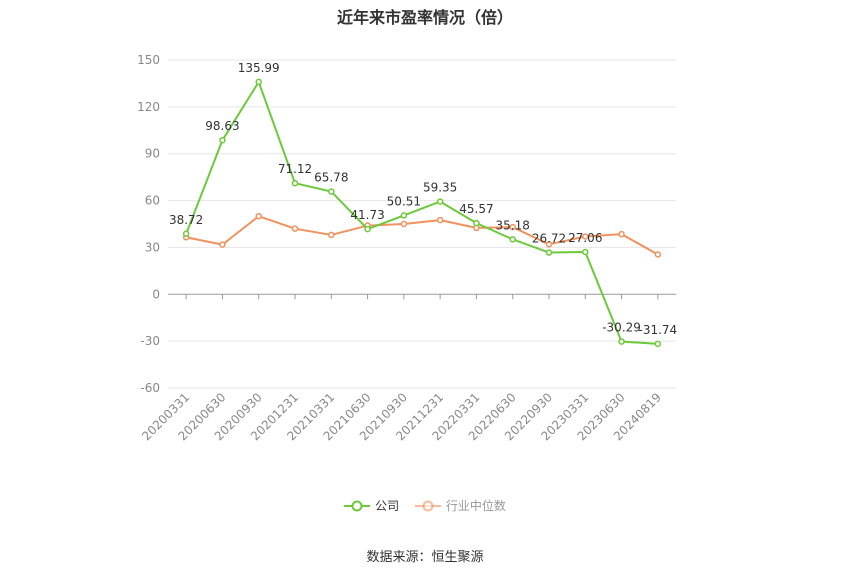 Image resolution: width=850 pixels, height=575 pixels. Describe the element at coordinates (404, 201) in the screenshot. I see `data-label-company: 50.51` at that location.